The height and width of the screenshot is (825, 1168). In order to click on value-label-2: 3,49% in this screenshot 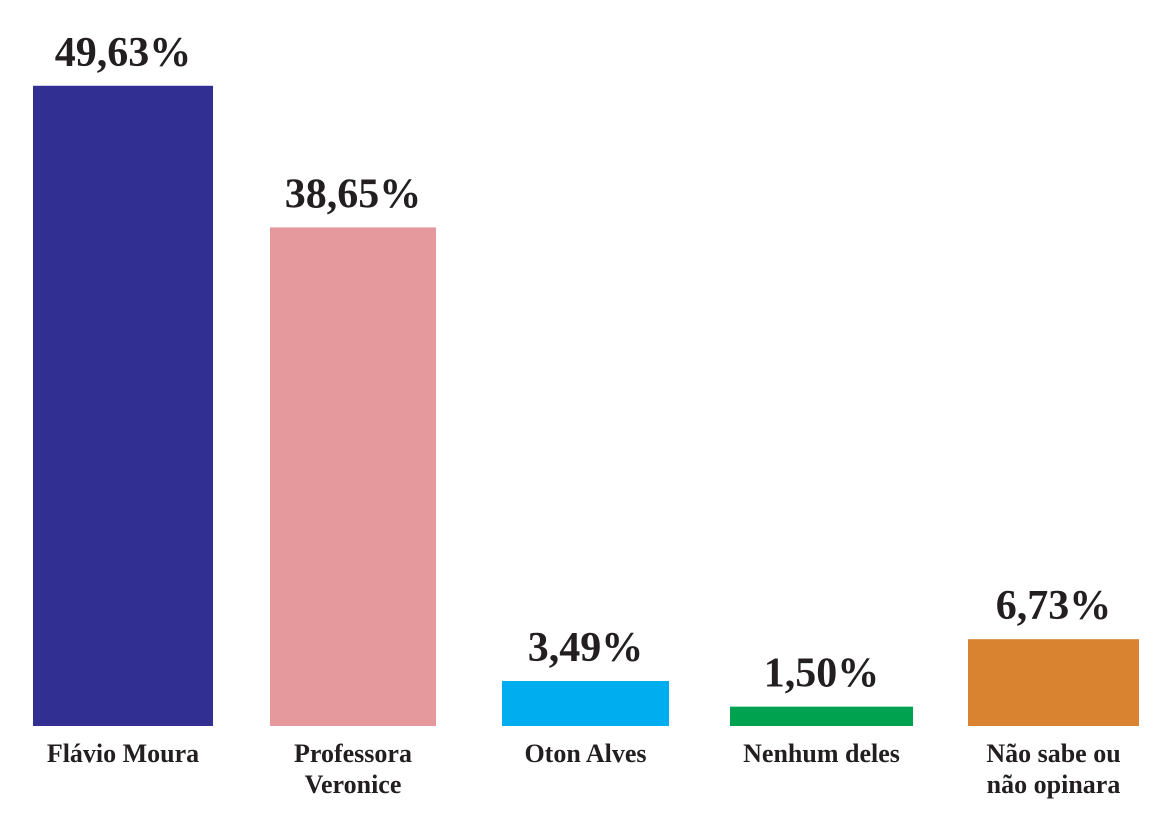, I will do `click(586, 648)`.